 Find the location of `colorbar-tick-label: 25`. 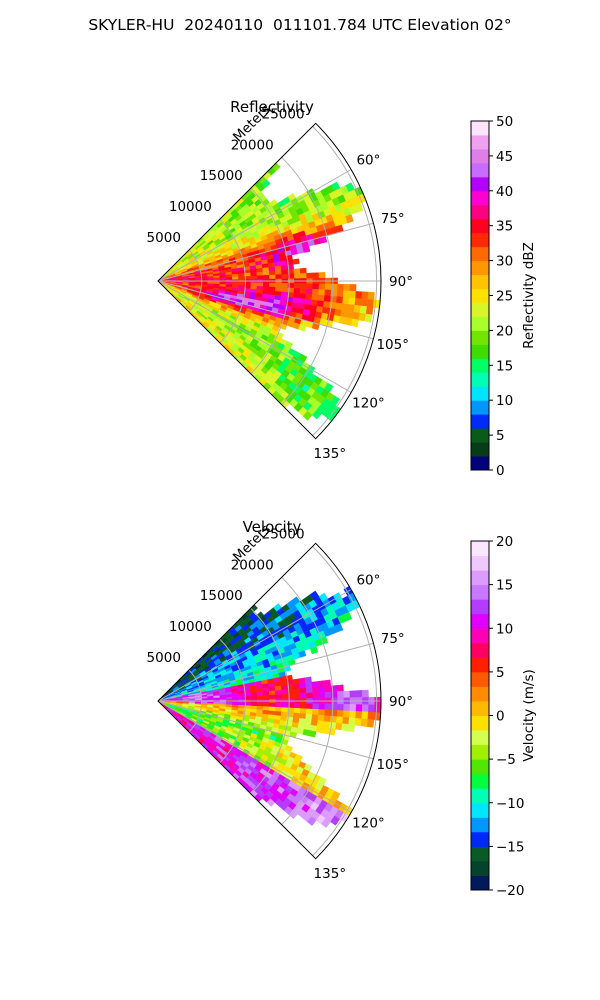

colorbar-tick-label: 25 is located at coordinates (504, 297).